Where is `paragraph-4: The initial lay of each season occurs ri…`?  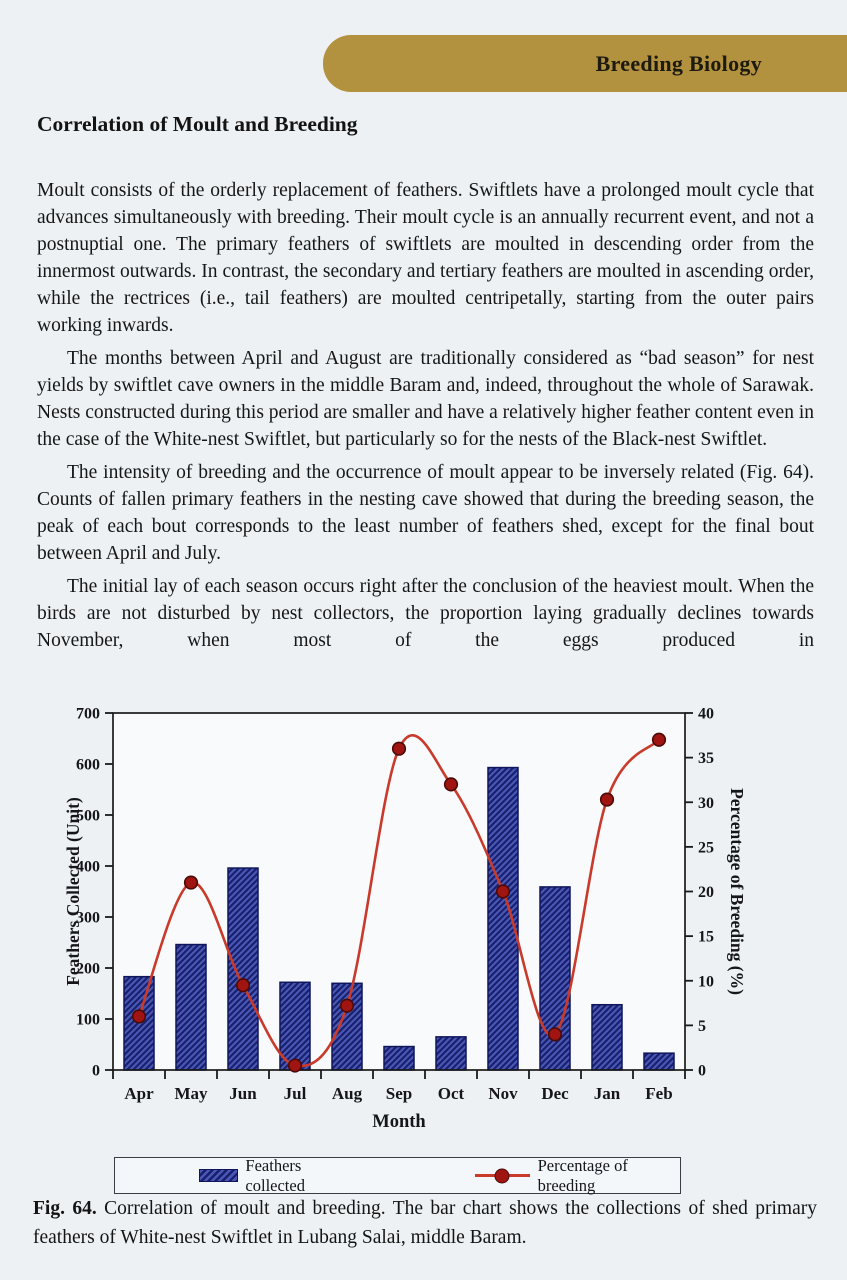 paragraph-4: The initial lay of each season occurs ri… is located at coordinates (425, 613).